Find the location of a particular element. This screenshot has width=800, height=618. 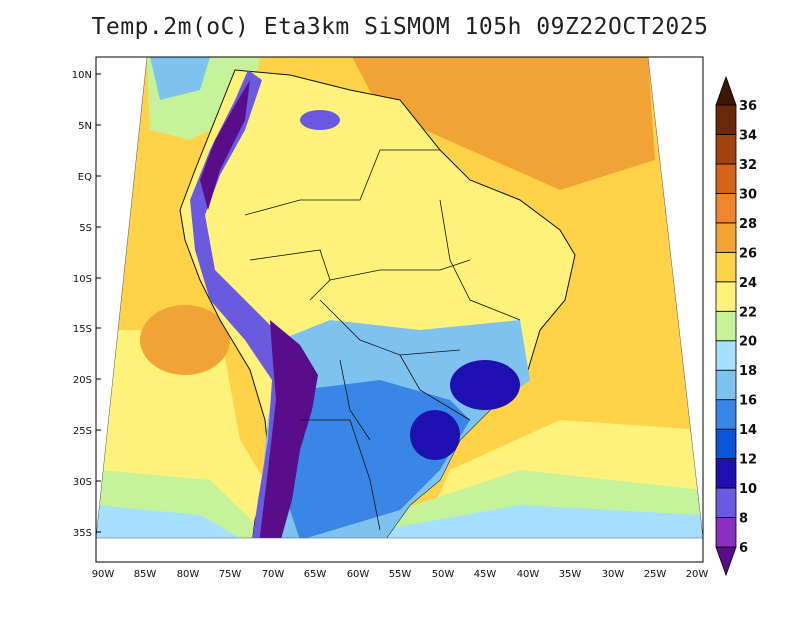

land-cold-southeast is located at coordinates (485, 385).